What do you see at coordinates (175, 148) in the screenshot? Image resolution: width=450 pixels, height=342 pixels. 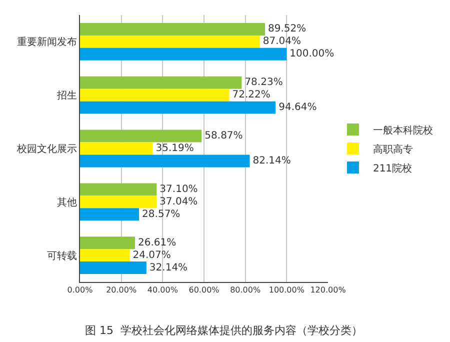 I see `data-label: 35.19%` at bounding box center [175, 148].